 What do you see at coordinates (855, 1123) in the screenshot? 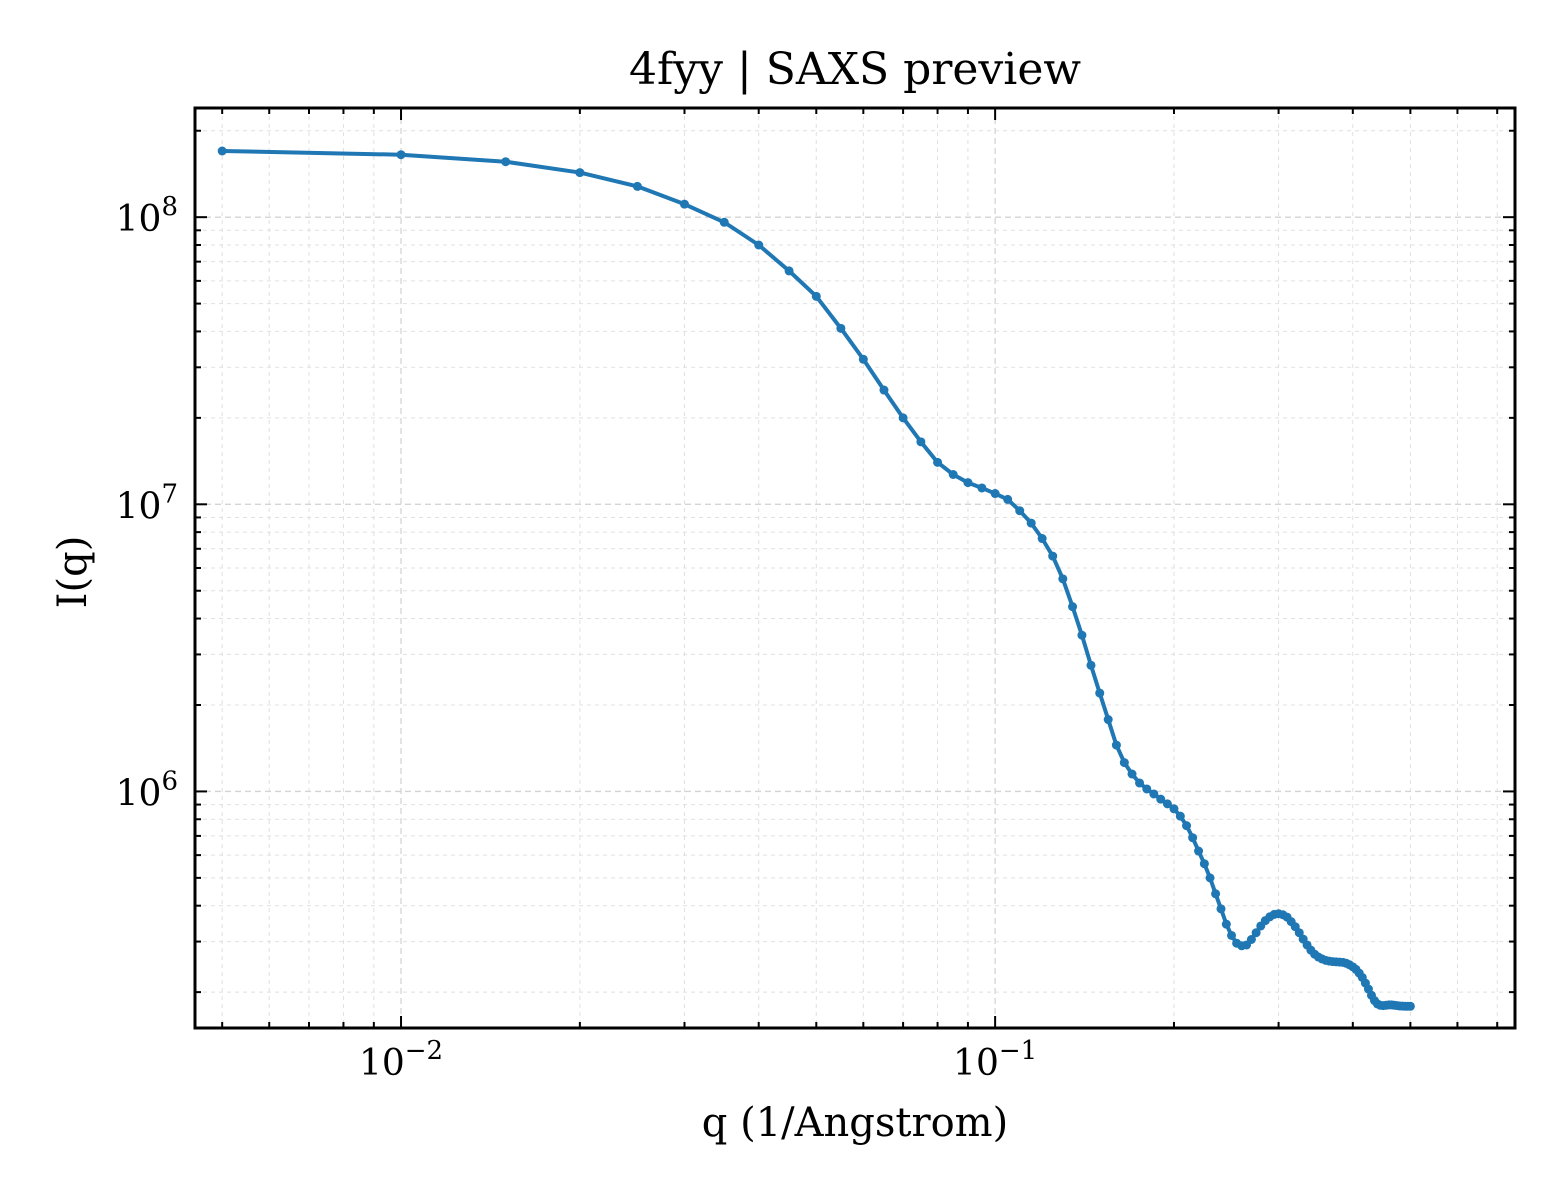
I see `x-axis-label: q (1/Angstrom)` at bounding box center [855, 1123].